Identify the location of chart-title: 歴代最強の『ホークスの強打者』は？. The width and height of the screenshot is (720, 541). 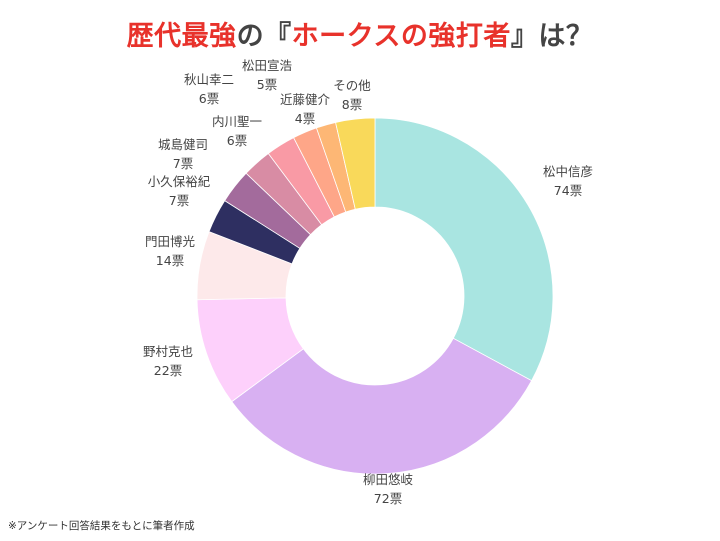
(360, 33).